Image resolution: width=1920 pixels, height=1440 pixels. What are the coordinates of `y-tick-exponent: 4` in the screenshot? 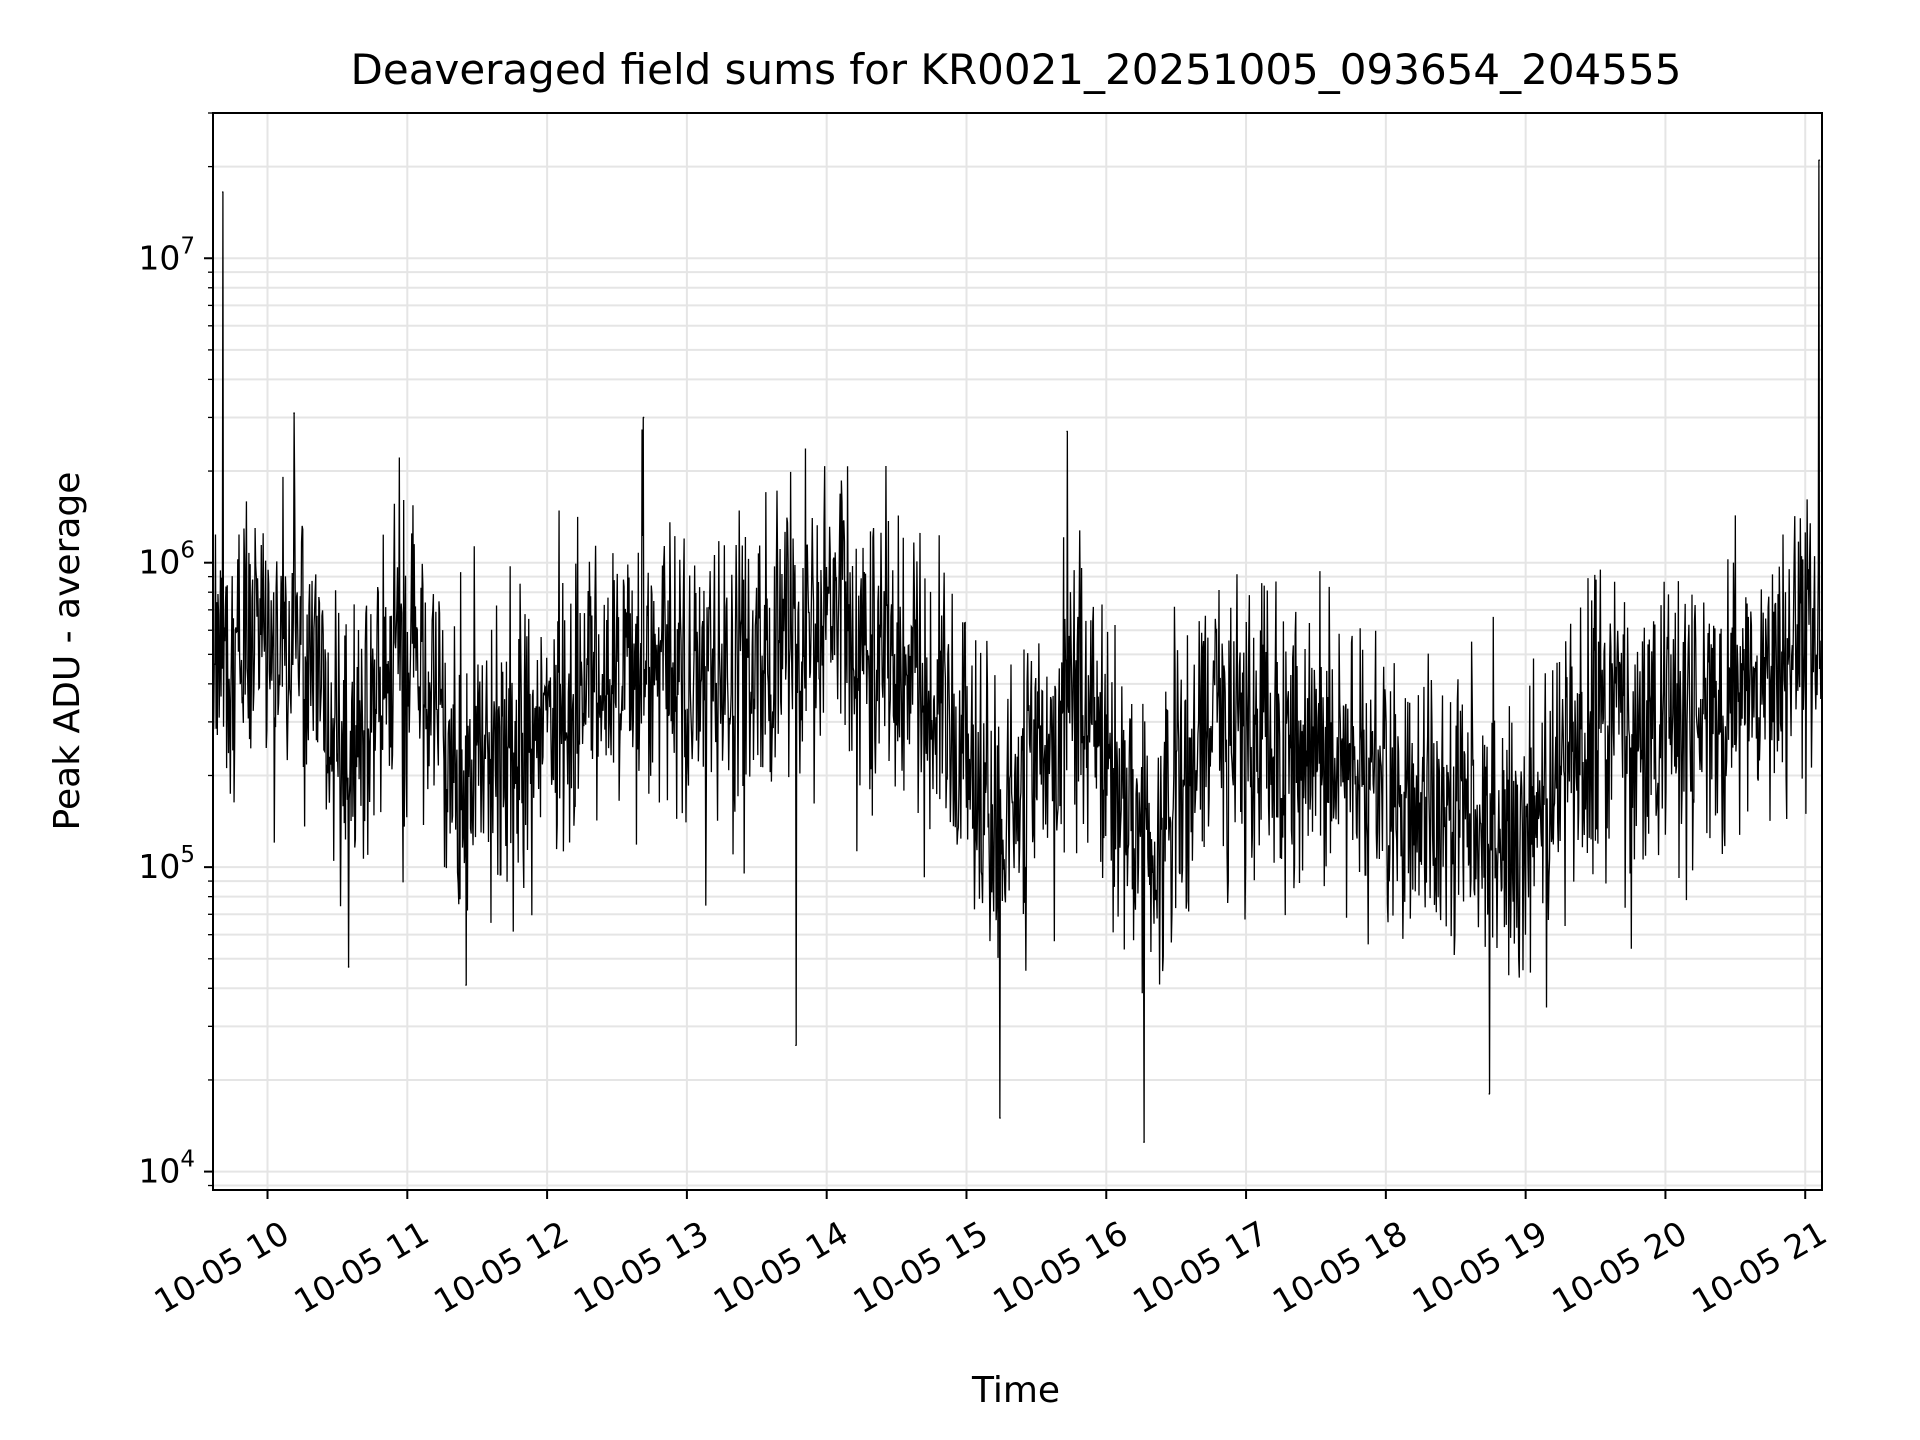 It's located at (187, 1160).